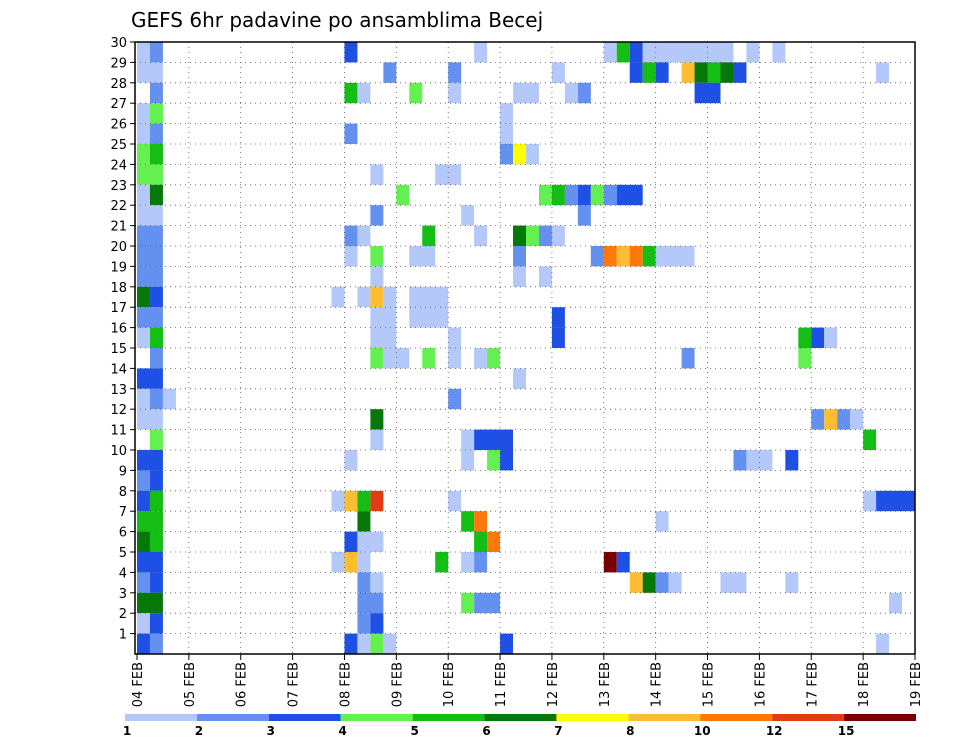 The image size is (960, 742). What do you see at coordinates (118, 84) in the screenshot?
I see `y-tick-label: 28` at bounding box center [118, 84].